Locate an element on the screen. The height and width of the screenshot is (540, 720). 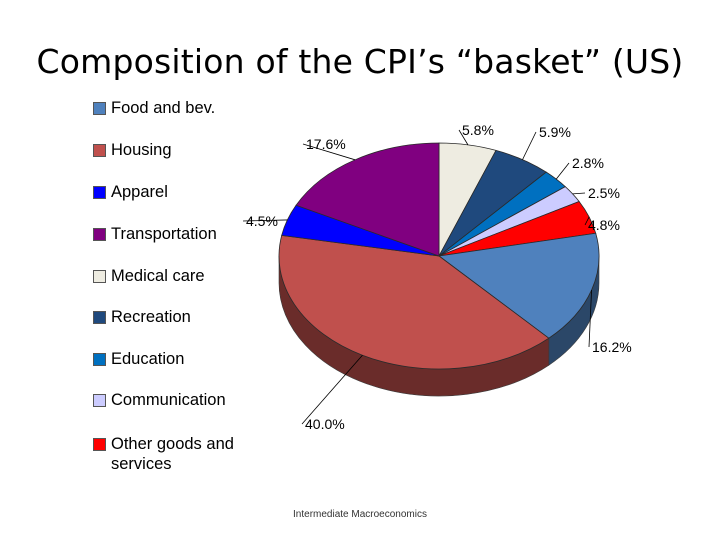
legend-item: Communication is located at coordinates (159, 400).